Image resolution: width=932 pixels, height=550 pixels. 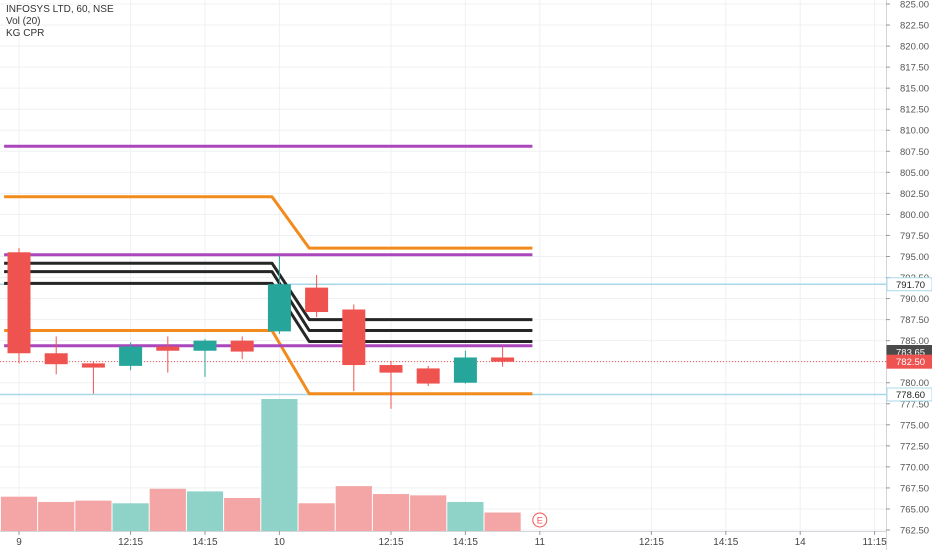 I want to click on volume-indicator-label: Vol (20), so click(x=23, y=21).